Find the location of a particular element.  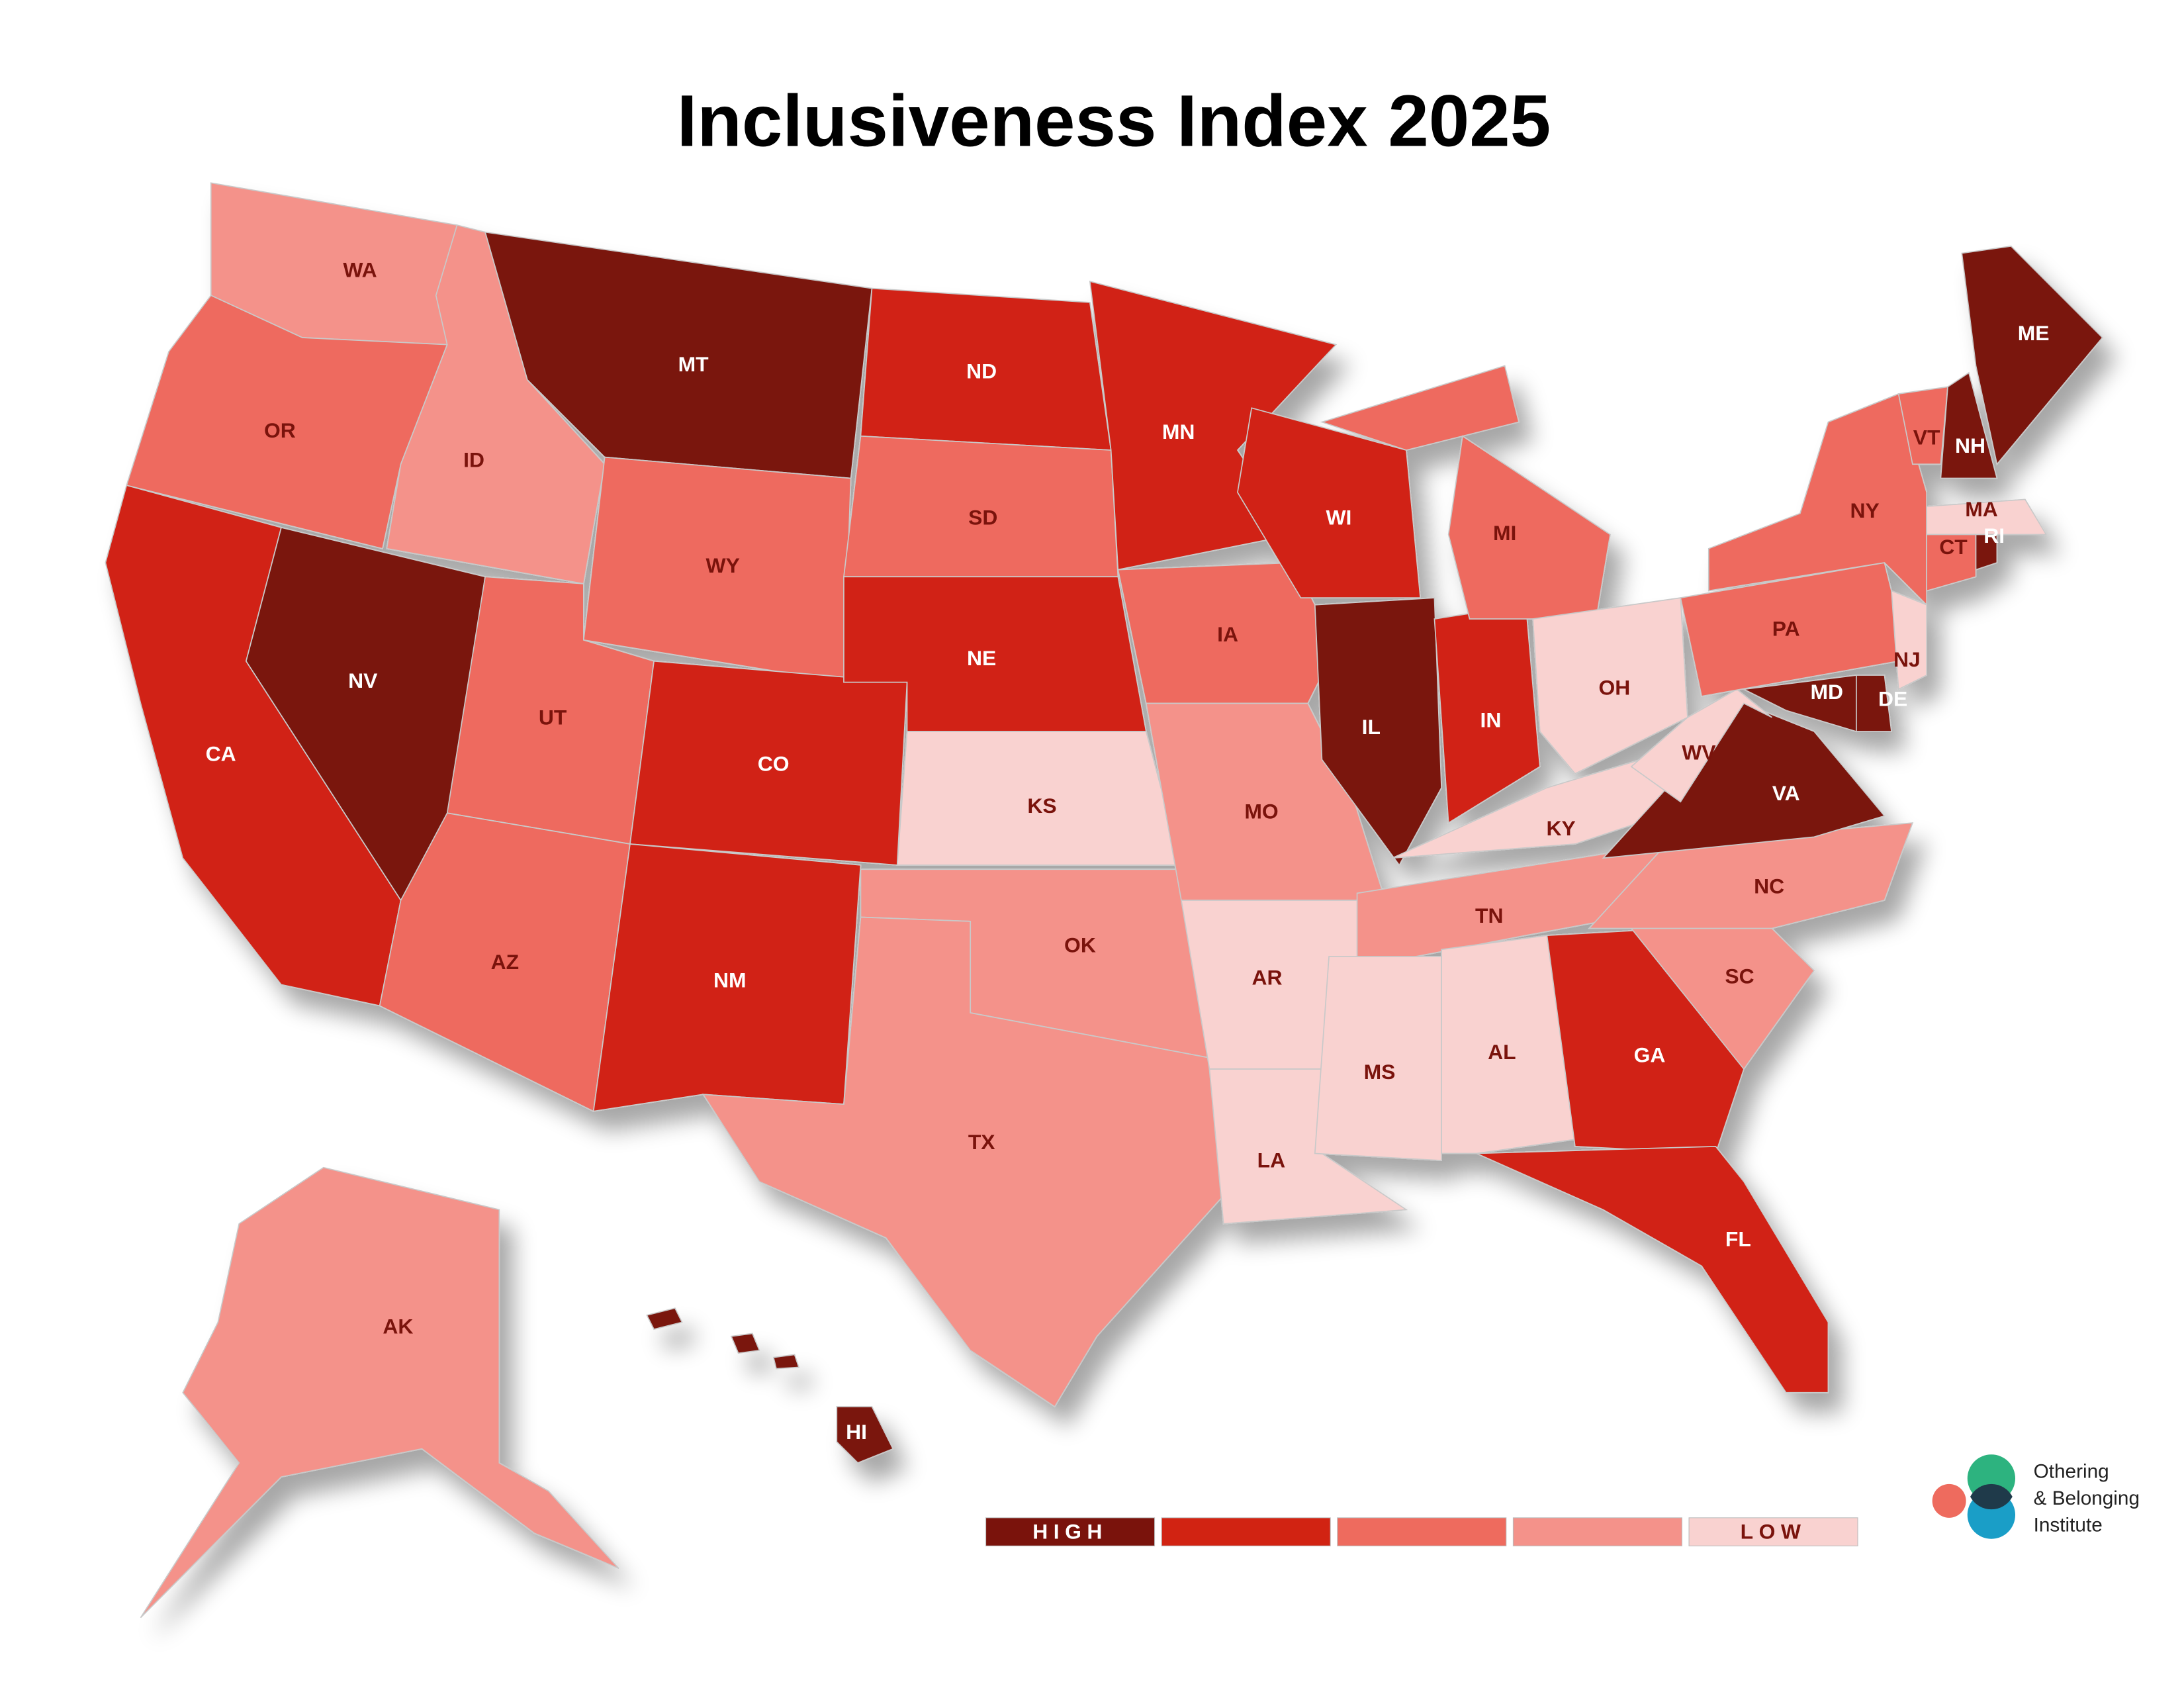

state-label: LA is located at coordinates (1271, 1160).